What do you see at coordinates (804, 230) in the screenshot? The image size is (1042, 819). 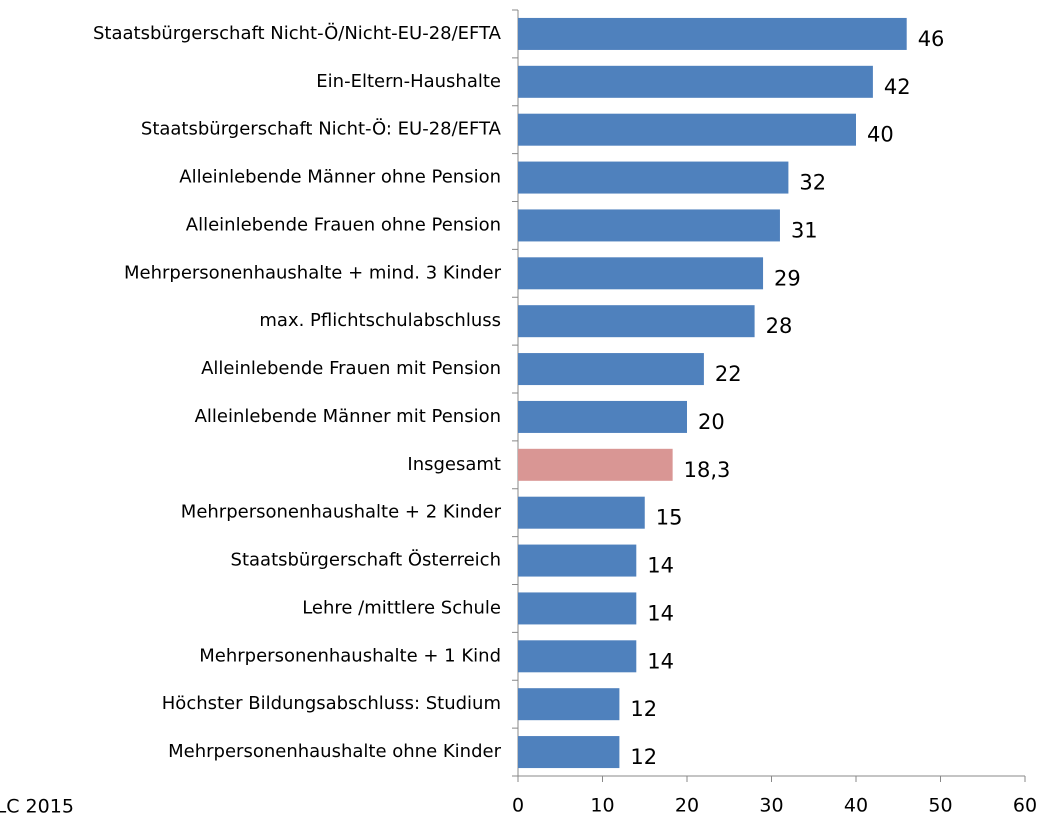 I see `value-label: 31` at bounding box center [804, 230].